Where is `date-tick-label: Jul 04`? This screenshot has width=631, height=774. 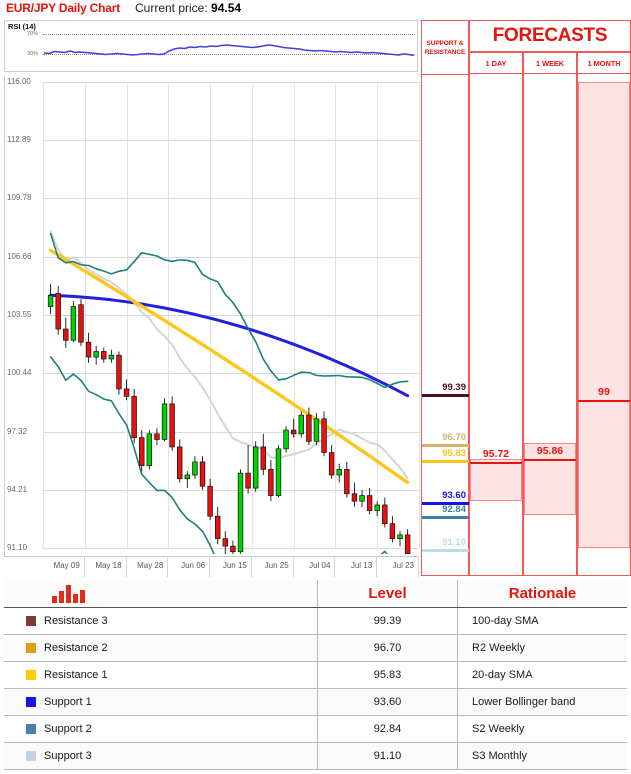
date-tick-label: Jul 04 is located at coordinates (320, 565).